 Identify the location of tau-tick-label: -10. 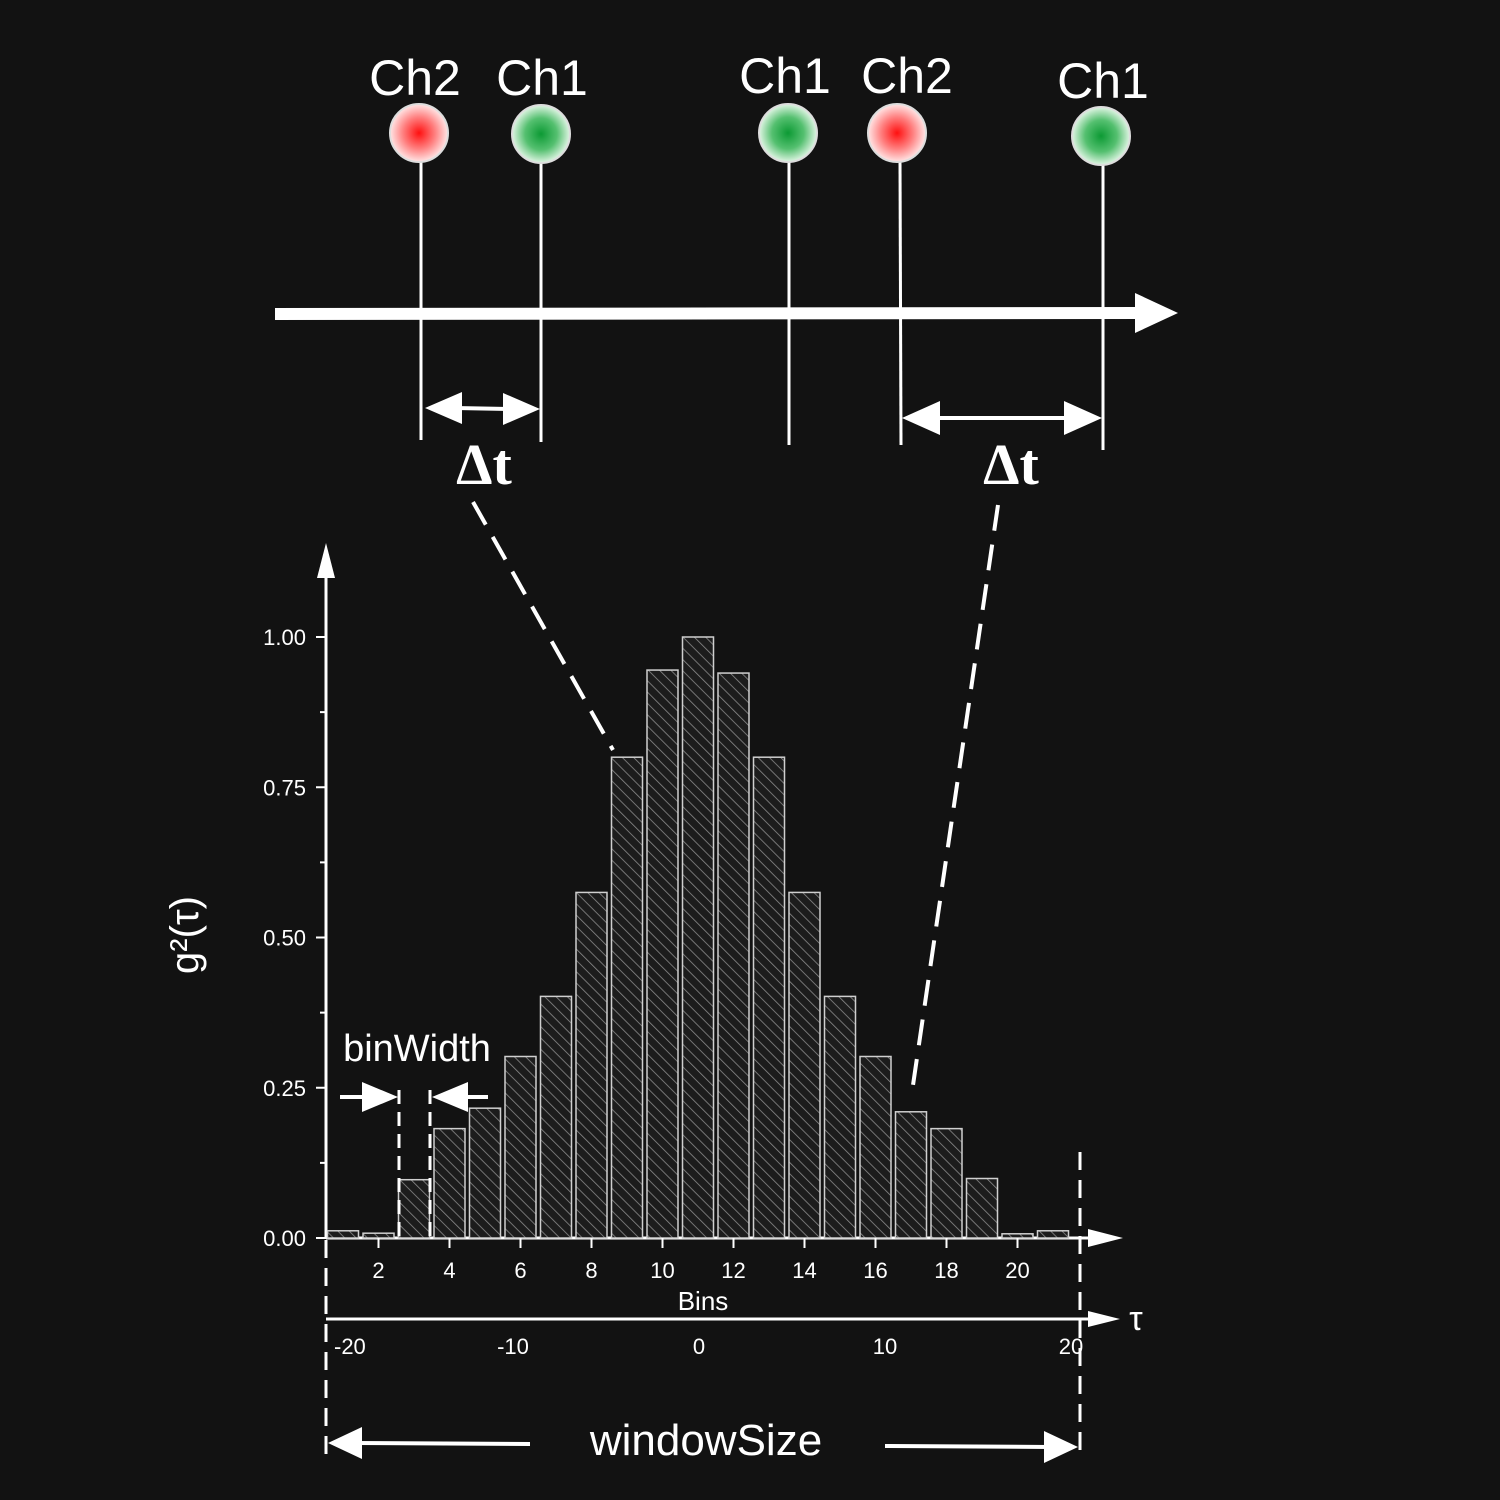
(513, 1346).